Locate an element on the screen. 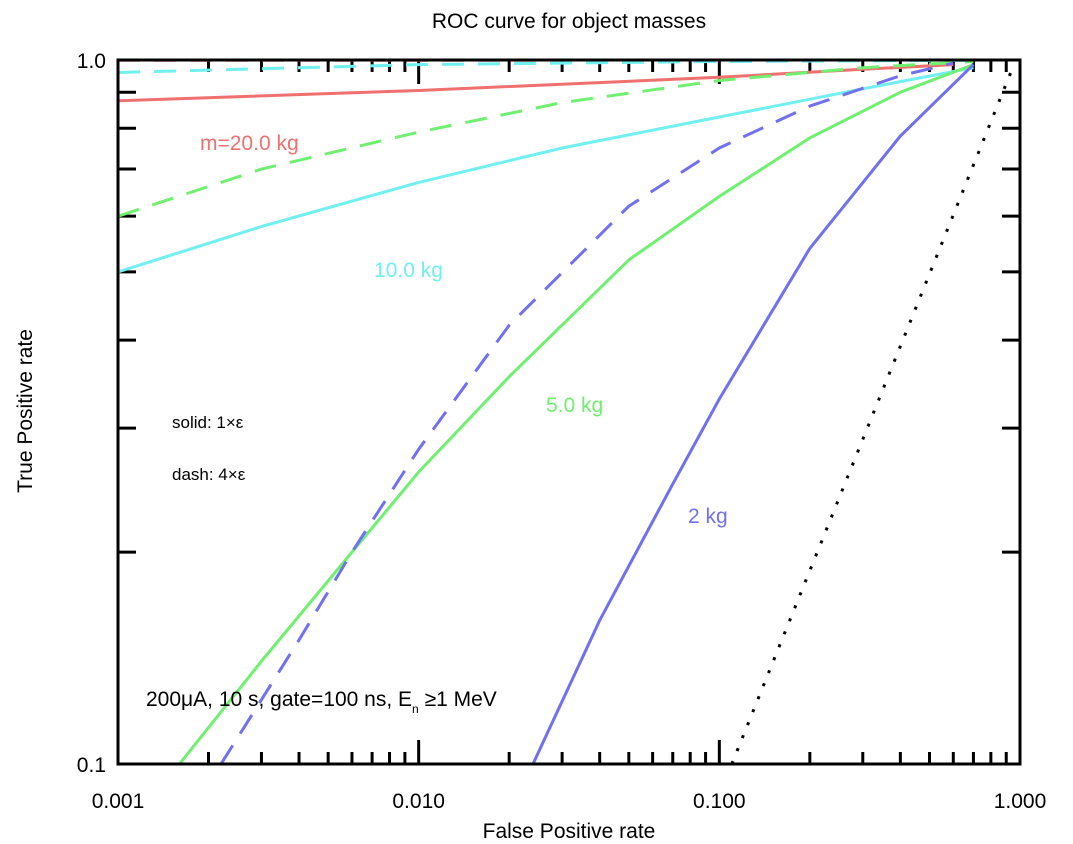 The image size is (1073, 844). x-tick-label: 1.000 is located at coordinates (1020, 801).